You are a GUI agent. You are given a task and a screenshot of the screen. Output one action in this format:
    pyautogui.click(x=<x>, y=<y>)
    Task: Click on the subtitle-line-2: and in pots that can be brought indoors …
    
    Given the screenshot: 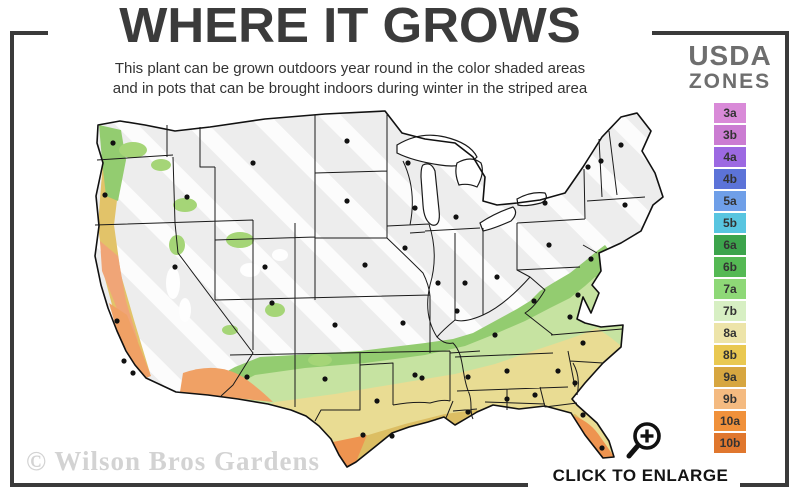 What is the action you would take?
    pyautogui.click(x=350, y=88)
    